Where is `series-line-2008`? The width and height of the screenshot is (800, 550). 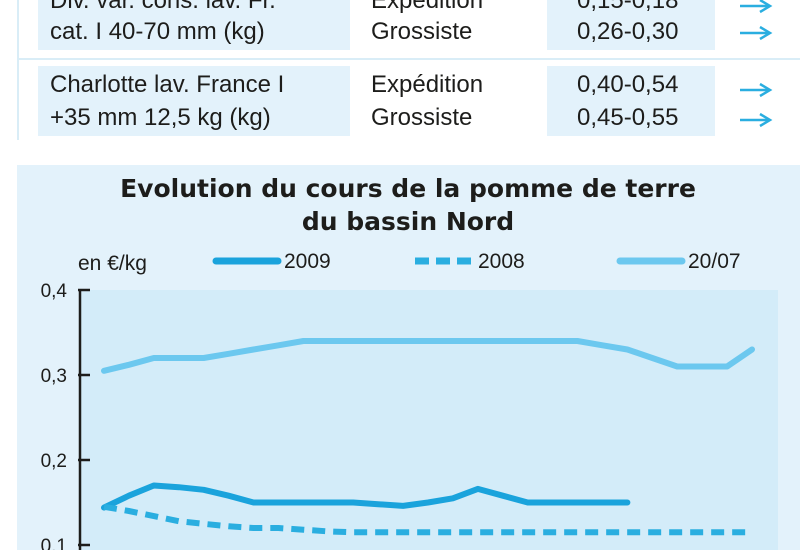
series-line-2008 is located at coordinates (427, 519).